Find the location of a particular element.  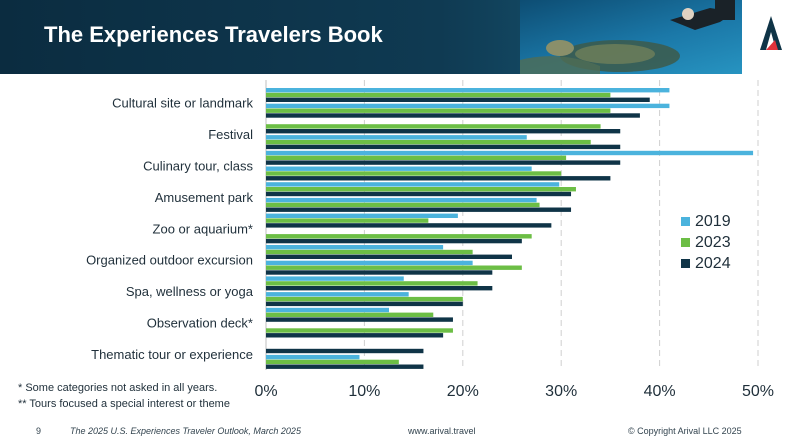

legend-label-2019: 2019 is located at coordinates (713, 221).